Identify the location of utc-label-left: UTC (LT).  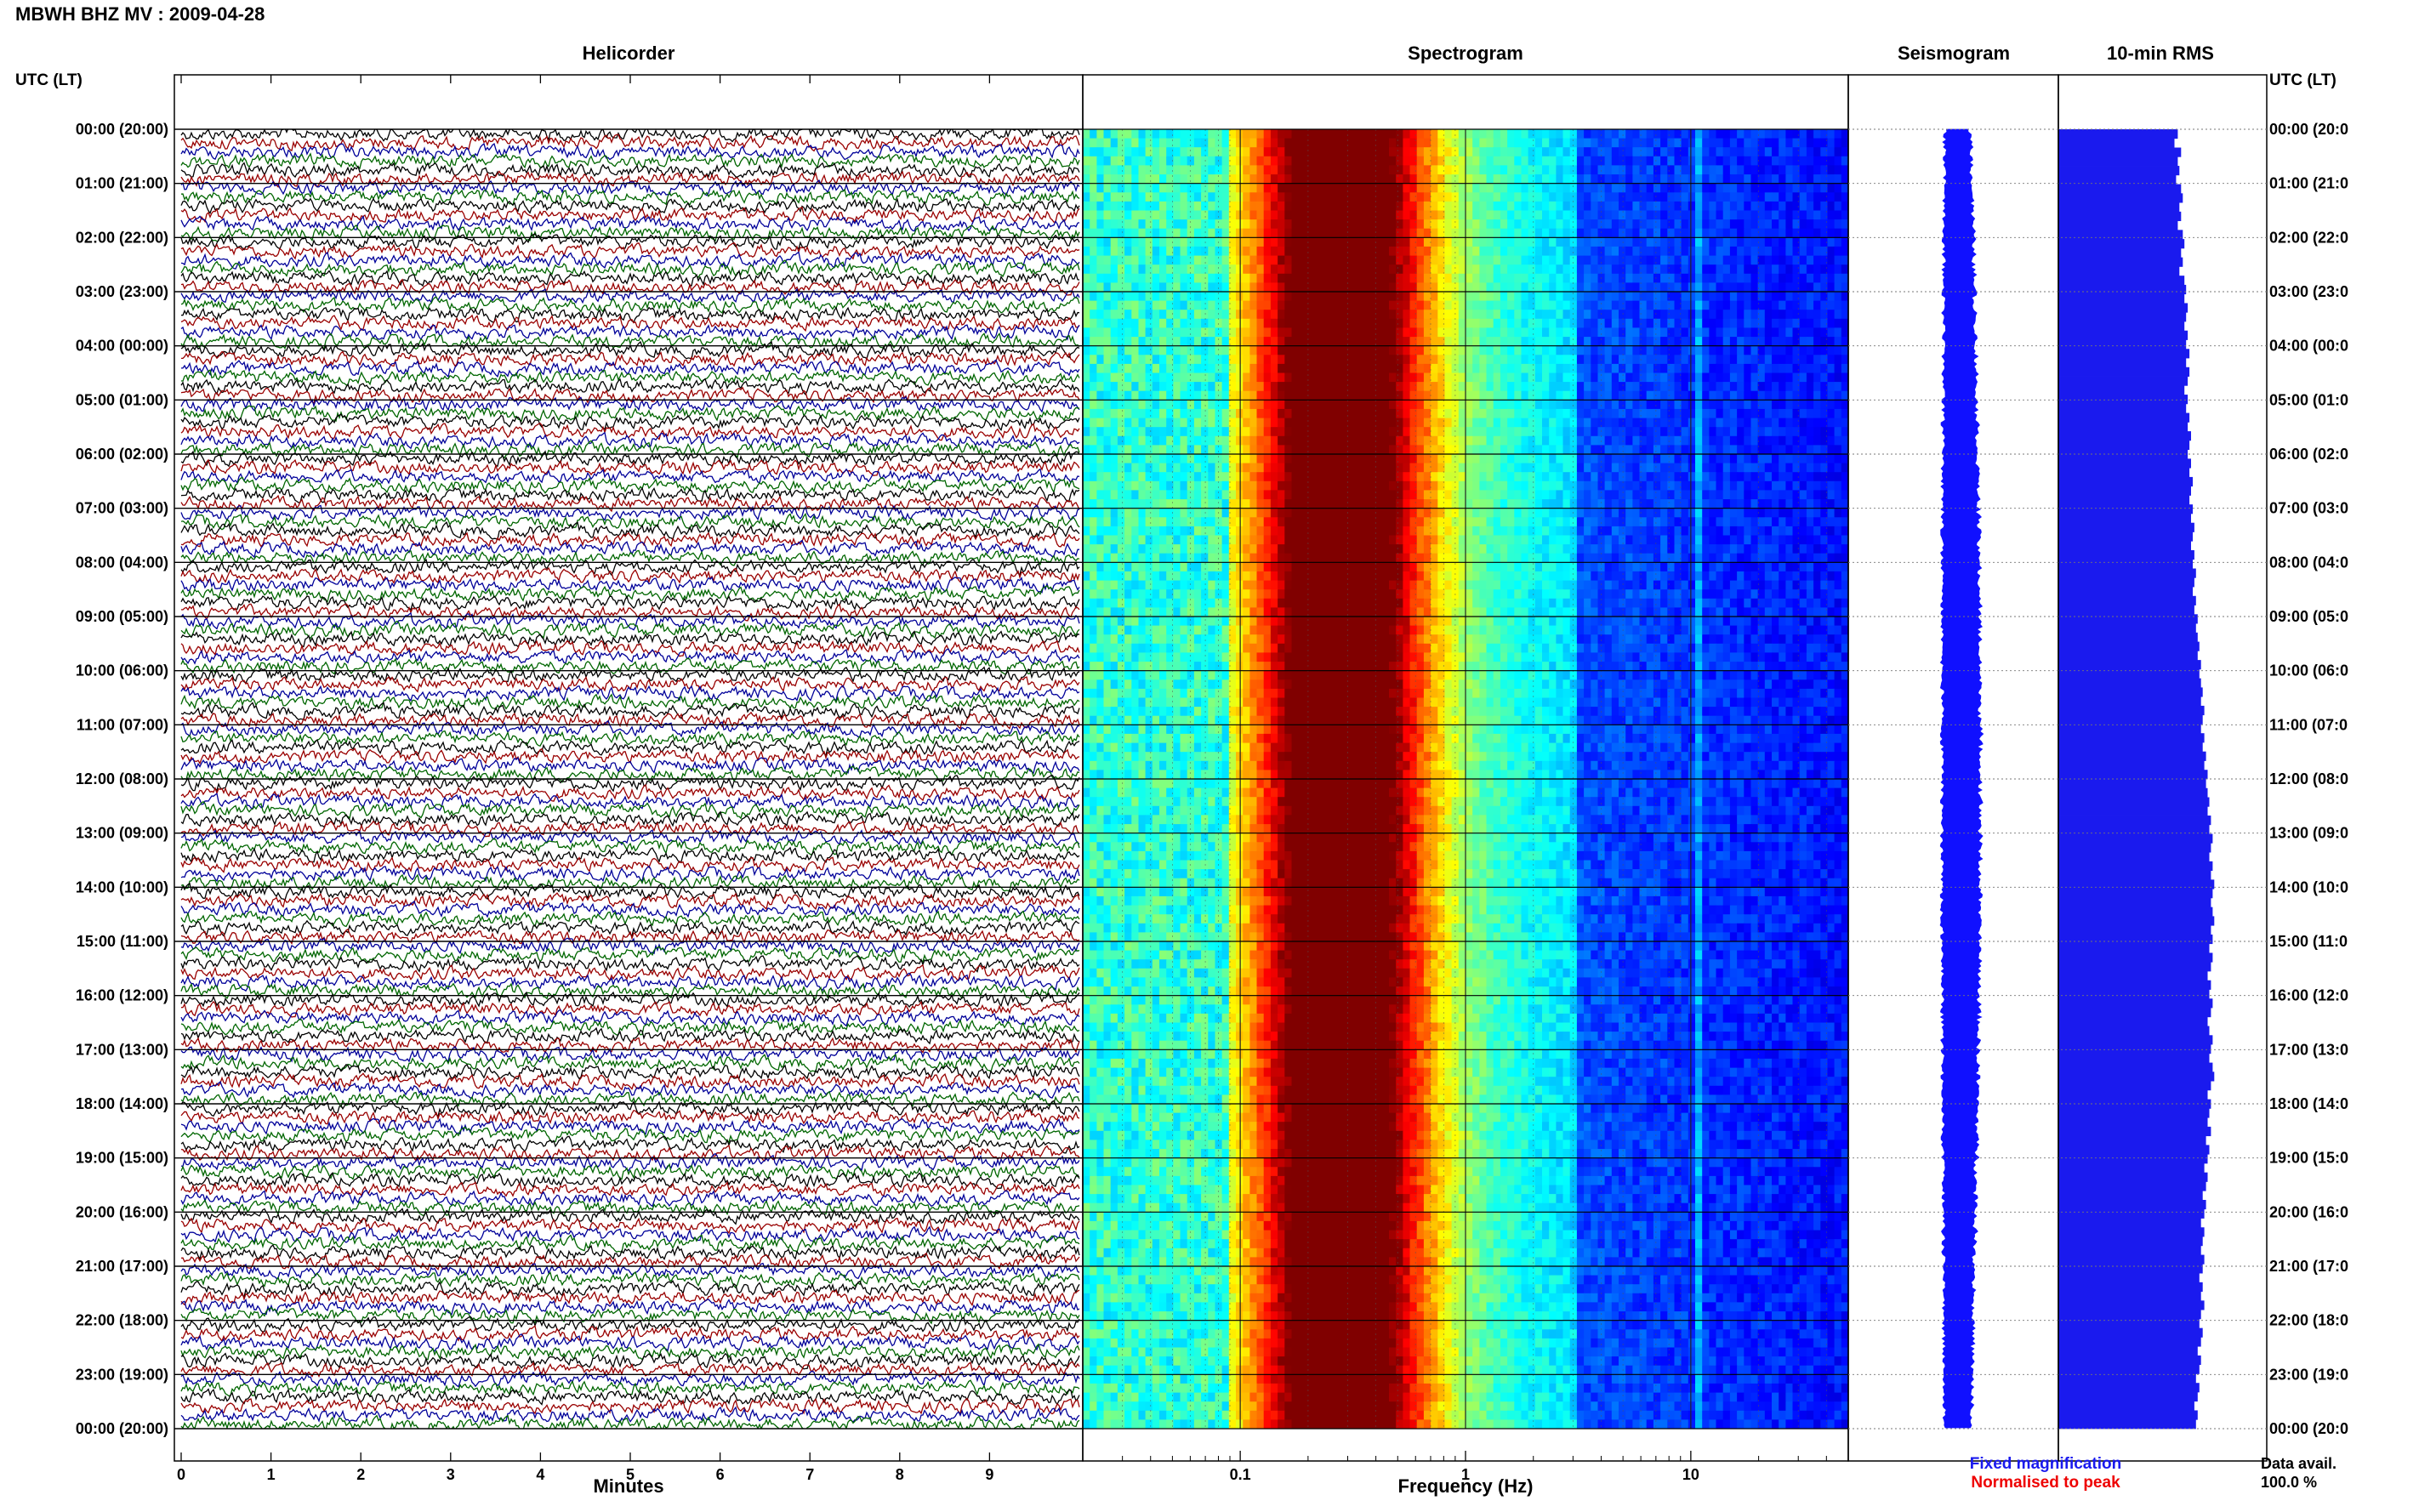
(49, 80).